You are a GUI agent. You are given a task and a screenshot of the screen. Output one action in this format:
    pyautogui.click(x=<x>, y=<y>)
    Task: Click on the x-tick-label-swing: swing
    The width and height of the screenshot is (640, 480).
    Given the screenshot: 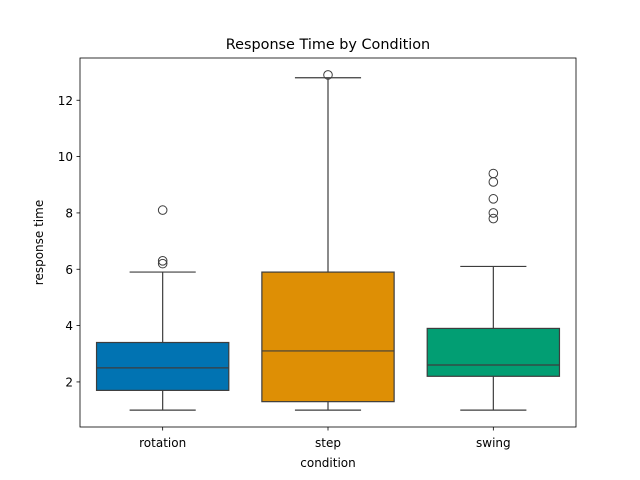 What is the action you would take?
    pyautogui.click(x=493, y=443)
    